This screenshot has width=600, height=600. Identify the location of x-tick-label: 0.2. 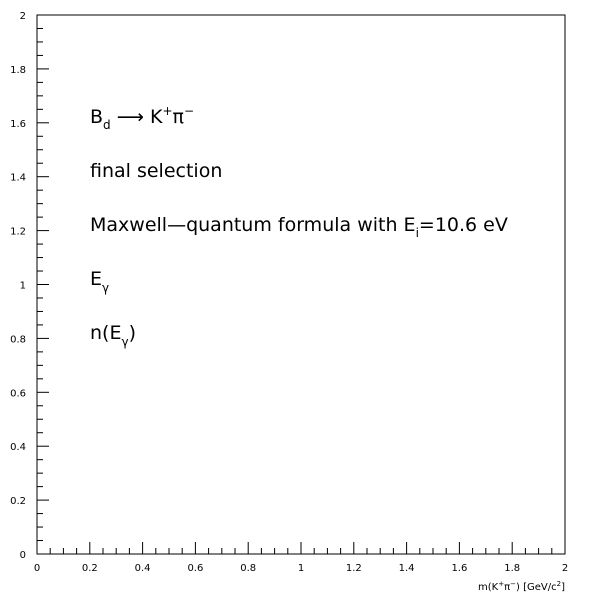
(90, 568).